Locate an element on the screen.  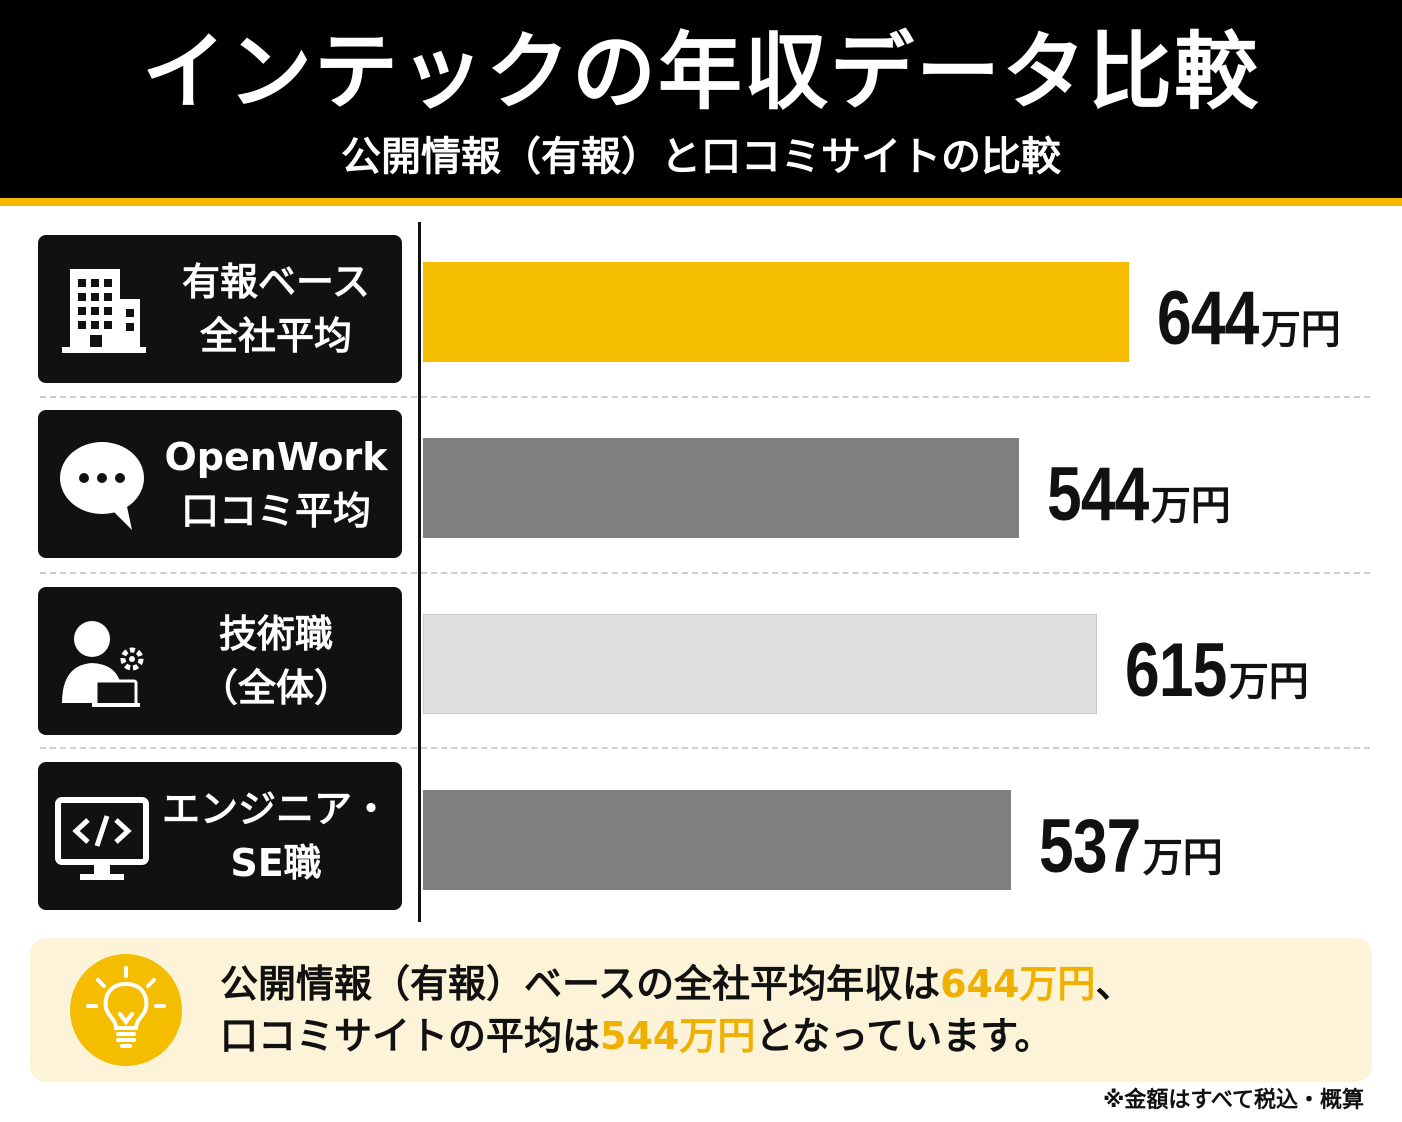
summary-line: 公開情報（有報）ベースの全社平均年収は644万円、 is located at coordinates (785, 984).